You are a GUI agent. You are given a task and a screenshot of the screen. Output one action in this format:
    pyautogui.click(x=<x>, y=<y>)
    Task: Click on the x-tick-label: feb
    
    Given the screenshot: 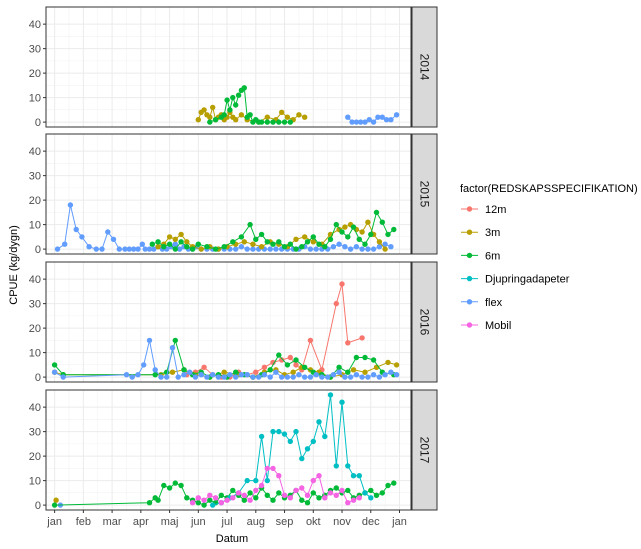 What is the action you would take?
    pyautogui.click(x=83, y=522)
    